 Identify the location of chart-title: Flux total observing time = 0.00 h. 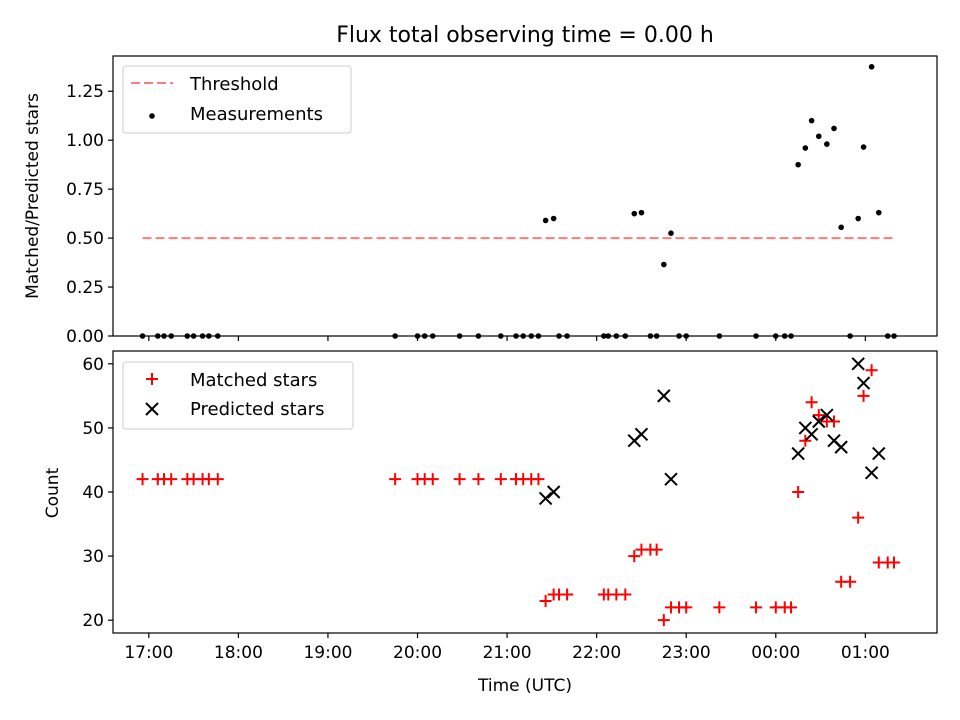
(525, 35).